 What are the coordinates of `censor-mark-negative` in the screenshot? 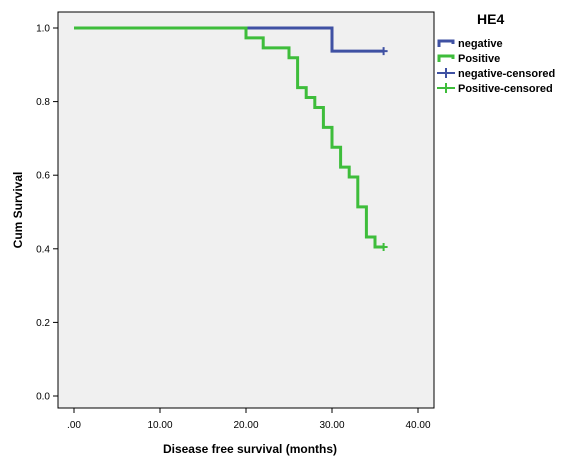 It's located at (383, 51).